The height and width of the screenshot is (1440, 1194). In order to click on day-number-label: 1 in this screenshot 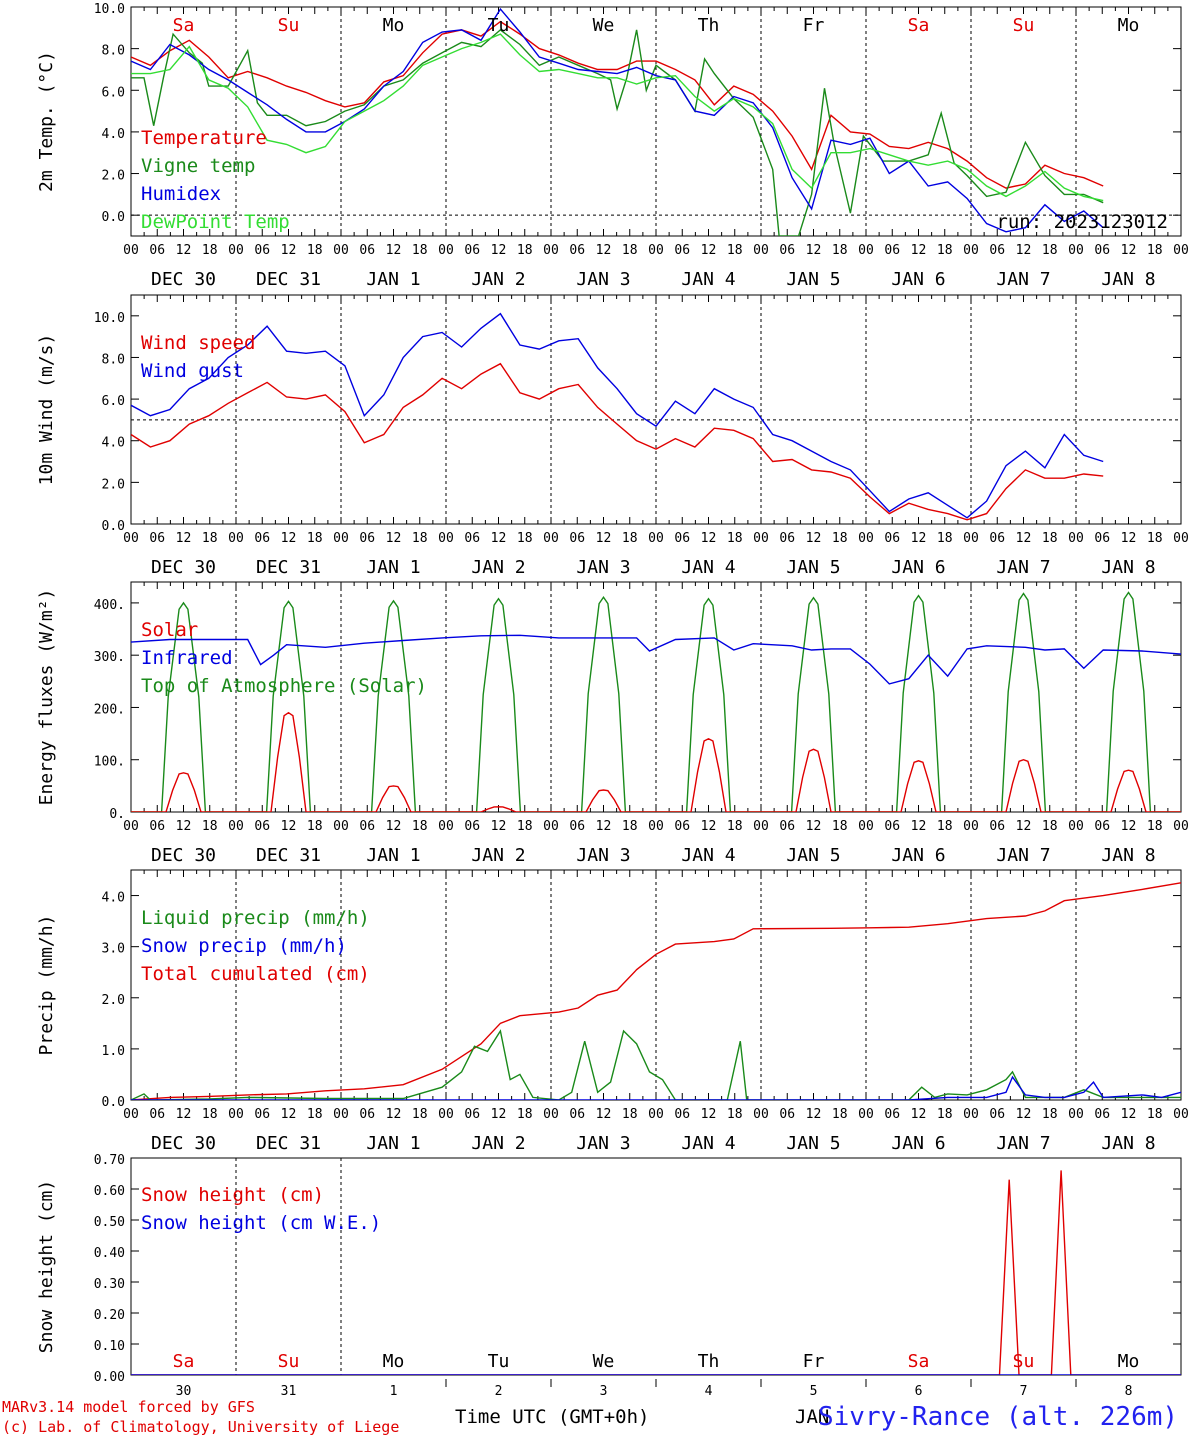, I will do `click(394, 1391)`.